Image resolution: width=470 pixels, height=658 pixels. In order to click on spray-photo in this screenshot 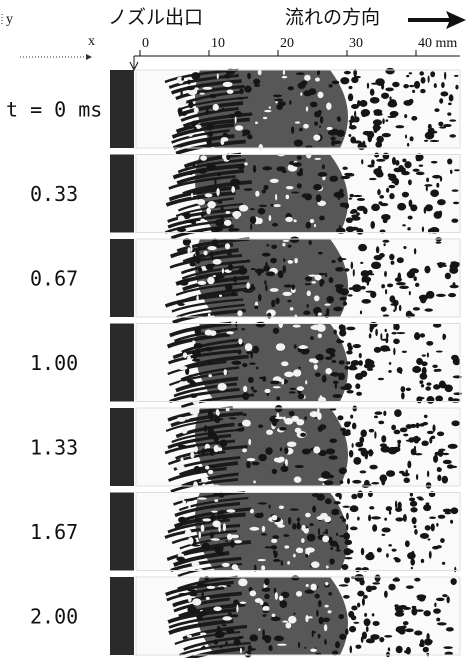, I will do `click(298, 615)`.